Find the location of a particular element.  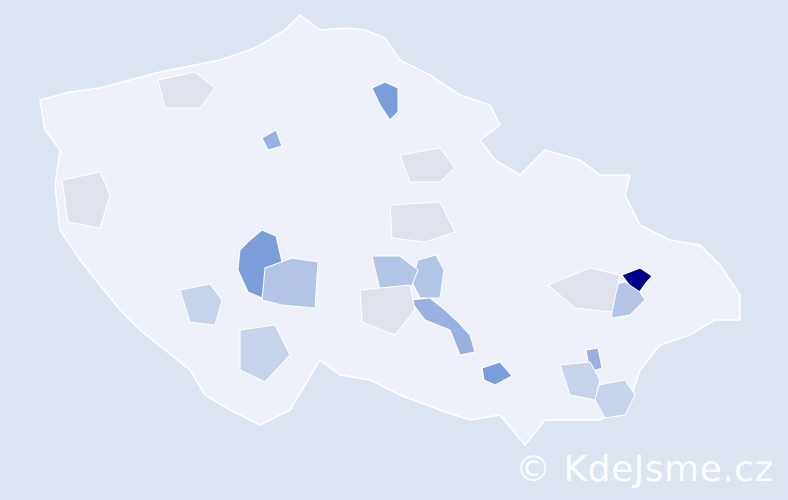

watermark-logo: © KdeJsme.cz is located at coordinates (644, 469).